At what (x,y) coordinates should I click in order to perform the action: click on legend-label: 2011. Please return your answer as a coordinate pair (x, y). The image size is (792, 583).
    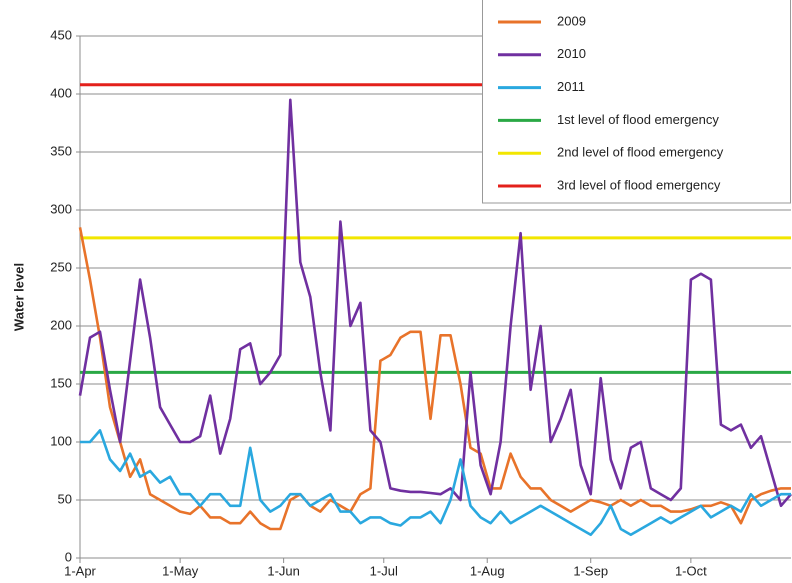
    Looking at the image, I should click on (571, 86).